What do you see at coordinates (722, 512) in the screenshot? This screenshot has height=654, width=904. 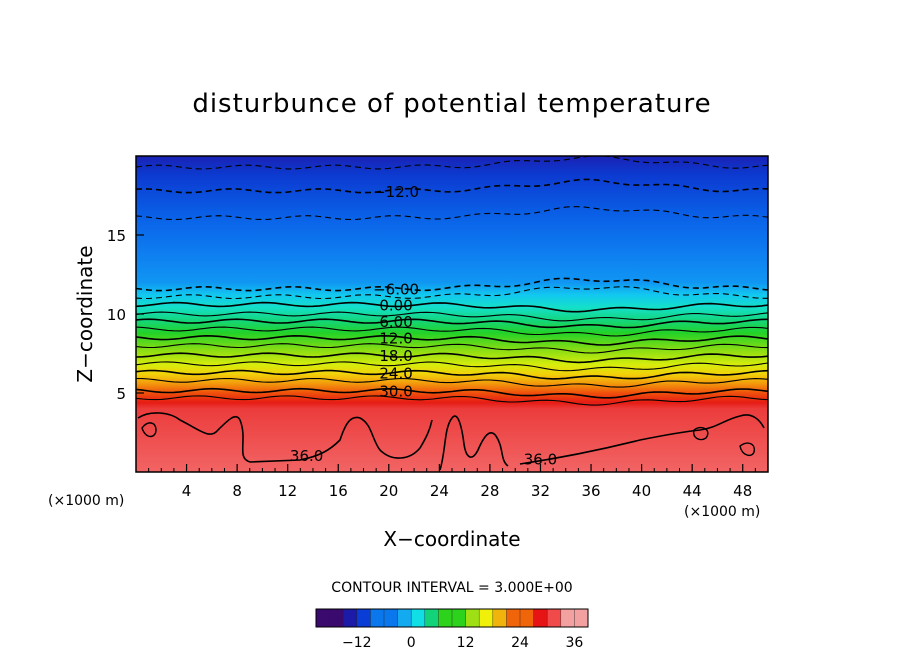 I see `x-unit-label: (×1000 m)` at bounding box center [722, 512].